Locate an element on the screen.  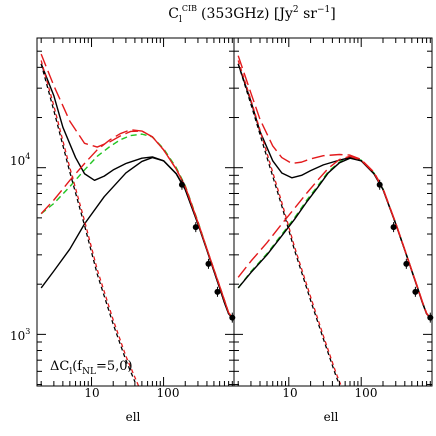
x-tick-label-right-100: 100 is located at coordinates (366, 393).